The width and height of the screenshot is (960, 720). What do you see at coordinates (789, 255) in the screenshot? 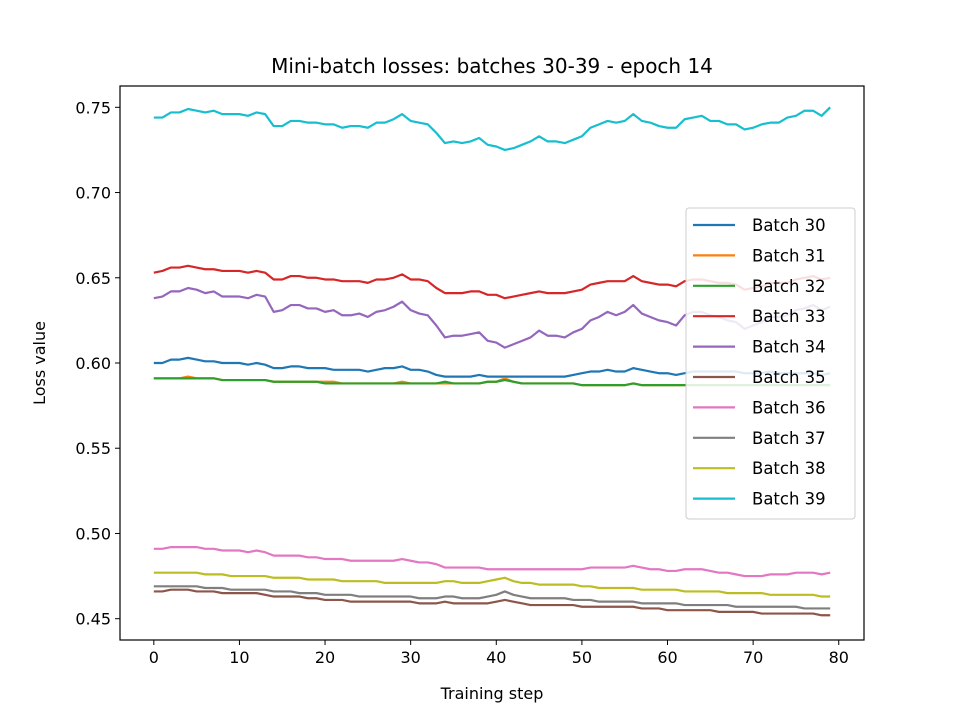
I see `legend-label-31: Batch 31` at bounding box center [789, 255].